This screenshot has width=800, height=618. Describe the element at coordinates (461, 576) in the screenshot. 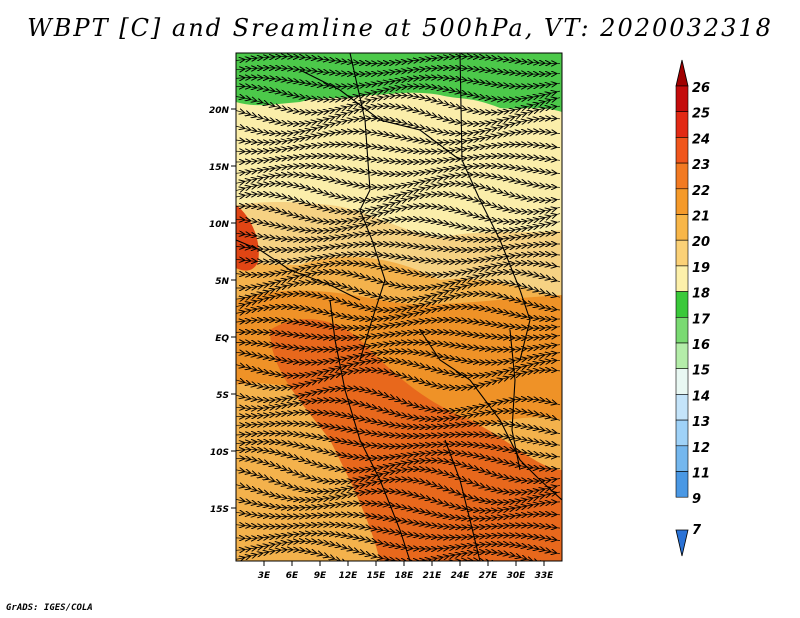

I see `lon-label: 24E` at that location.